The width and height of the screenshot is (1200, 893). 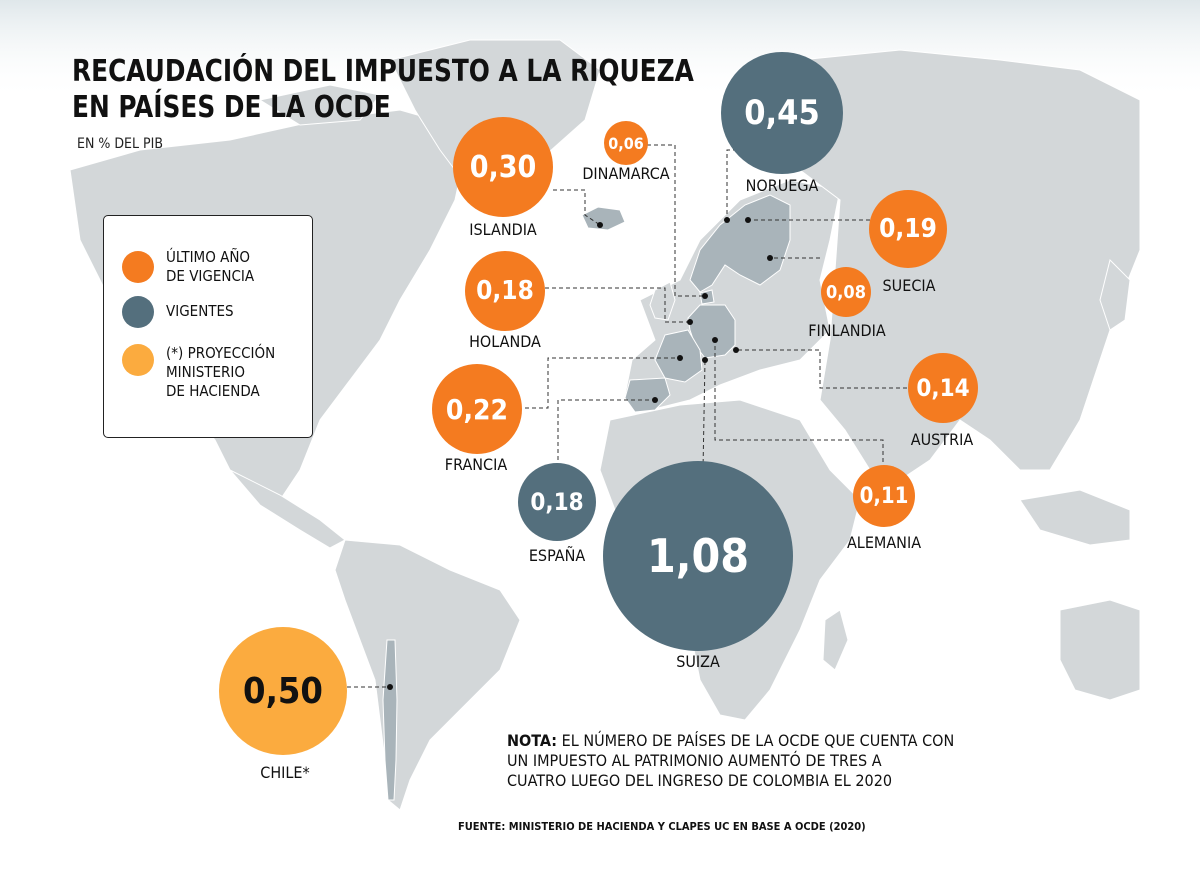 What do you see at coordinates (715, 340) in the screenshot?
I see `dot-alemania` at bounding box center [715, 340].